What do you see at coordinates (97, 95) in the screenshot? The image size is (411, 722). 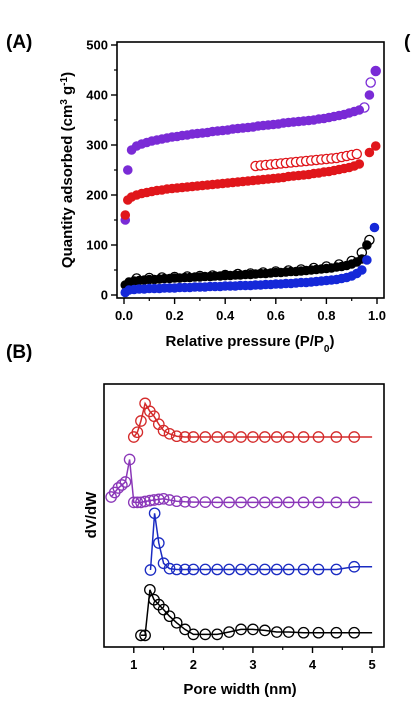 I see `isotherm-y-tick-label: 400` at bounding box center [97, 95].